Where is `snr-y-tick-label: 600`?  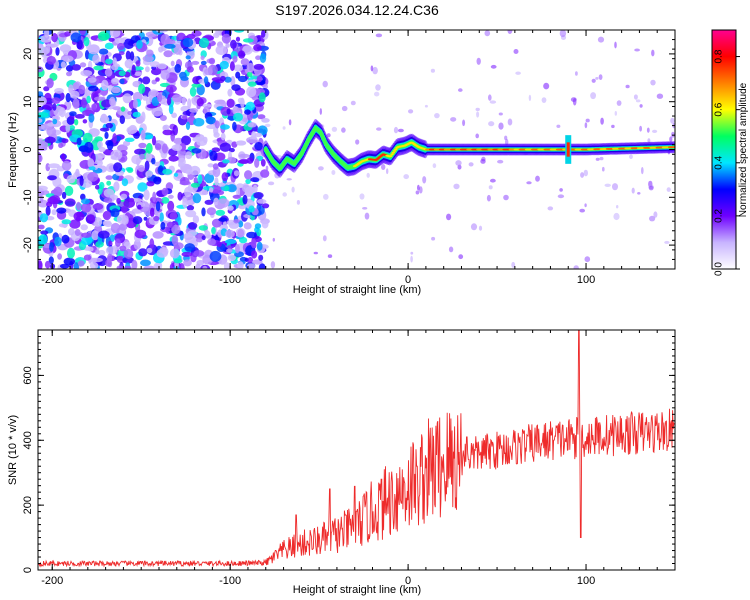 snr-y-tick-label: 600 is located at coordinates (28, 375).